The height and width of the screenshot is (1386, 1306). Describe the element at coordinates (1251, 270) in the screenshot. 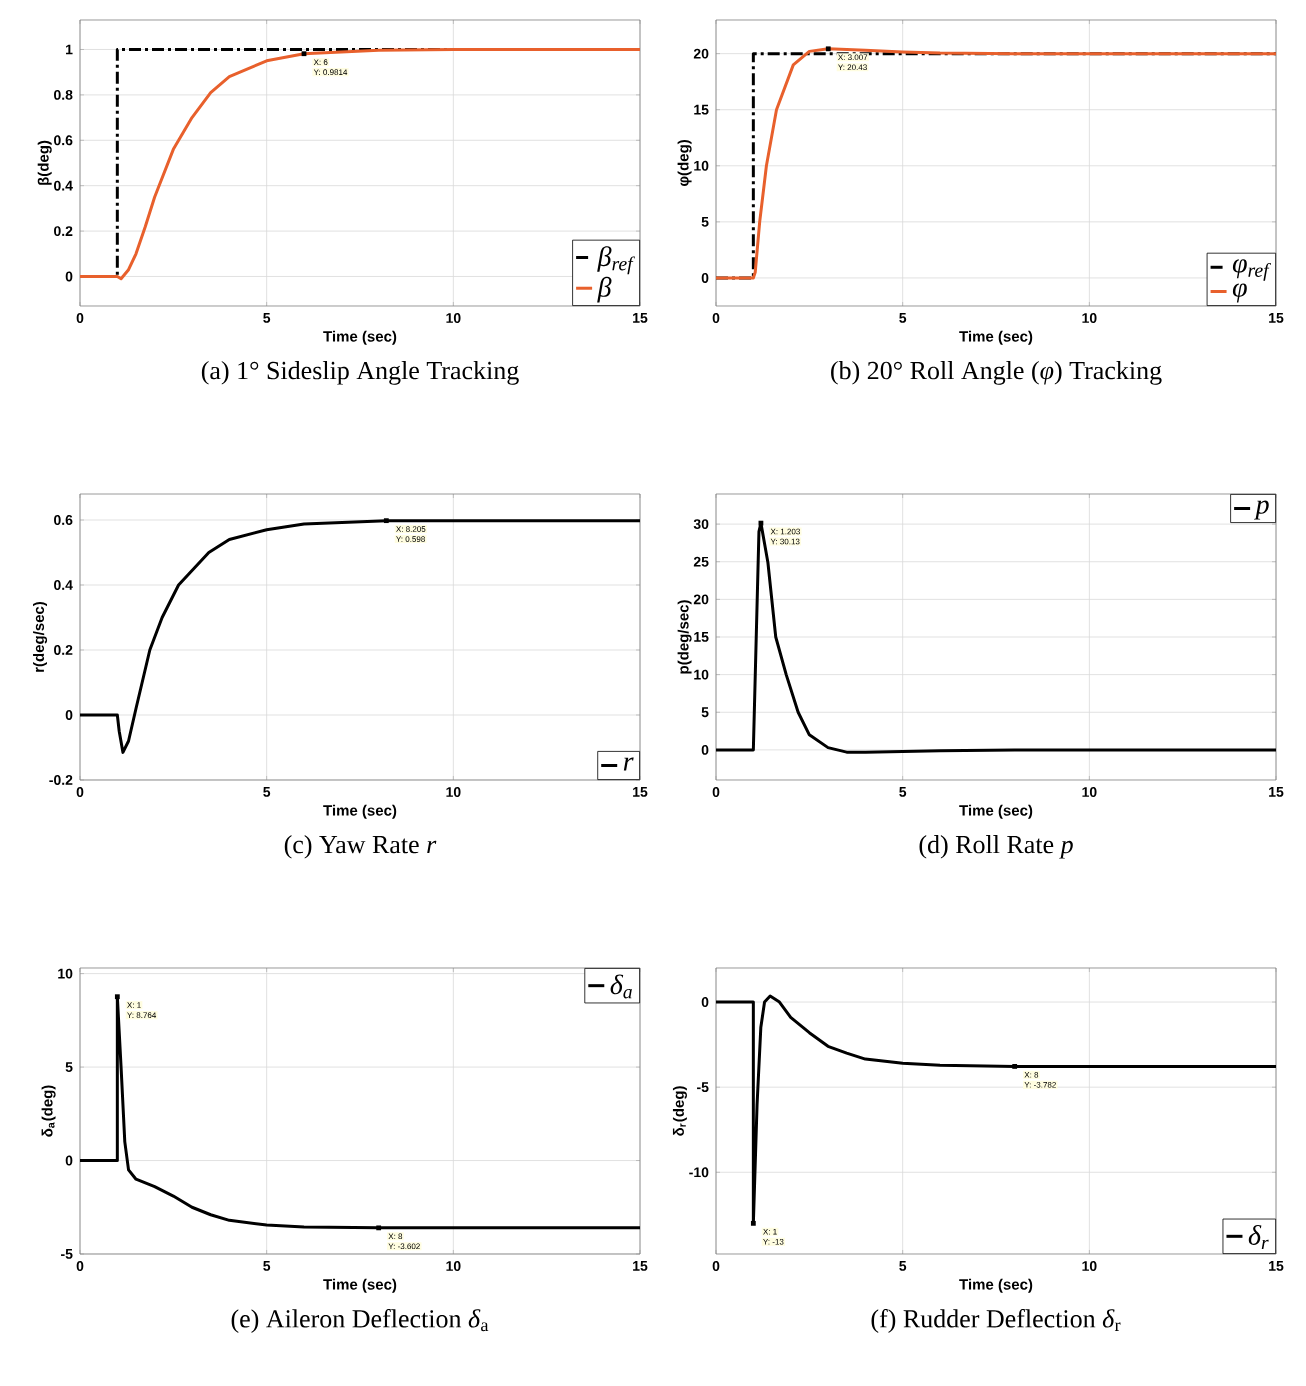

I see `legend-label: φ$_{ref}$` at that location.